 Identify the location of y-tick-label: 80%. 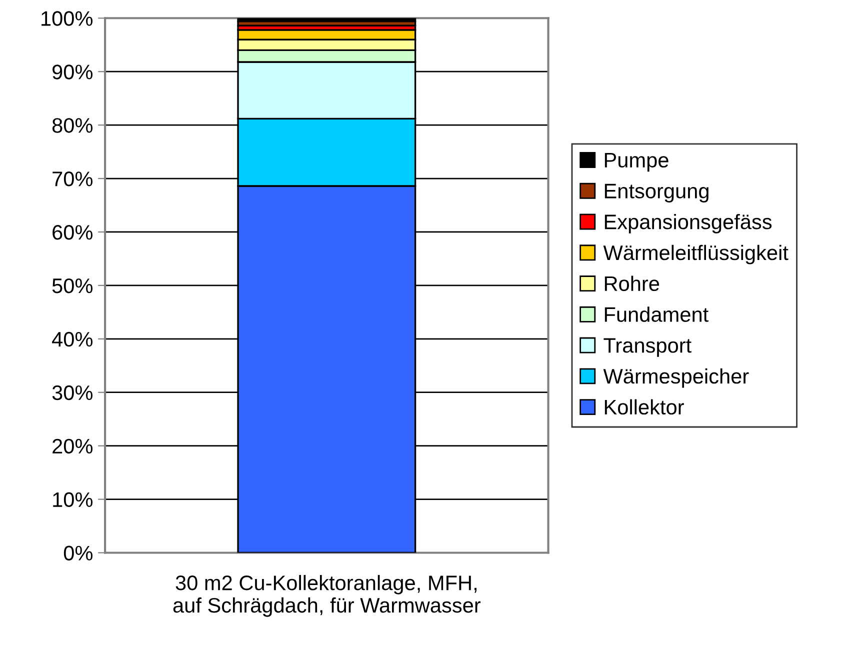
(72, 125).